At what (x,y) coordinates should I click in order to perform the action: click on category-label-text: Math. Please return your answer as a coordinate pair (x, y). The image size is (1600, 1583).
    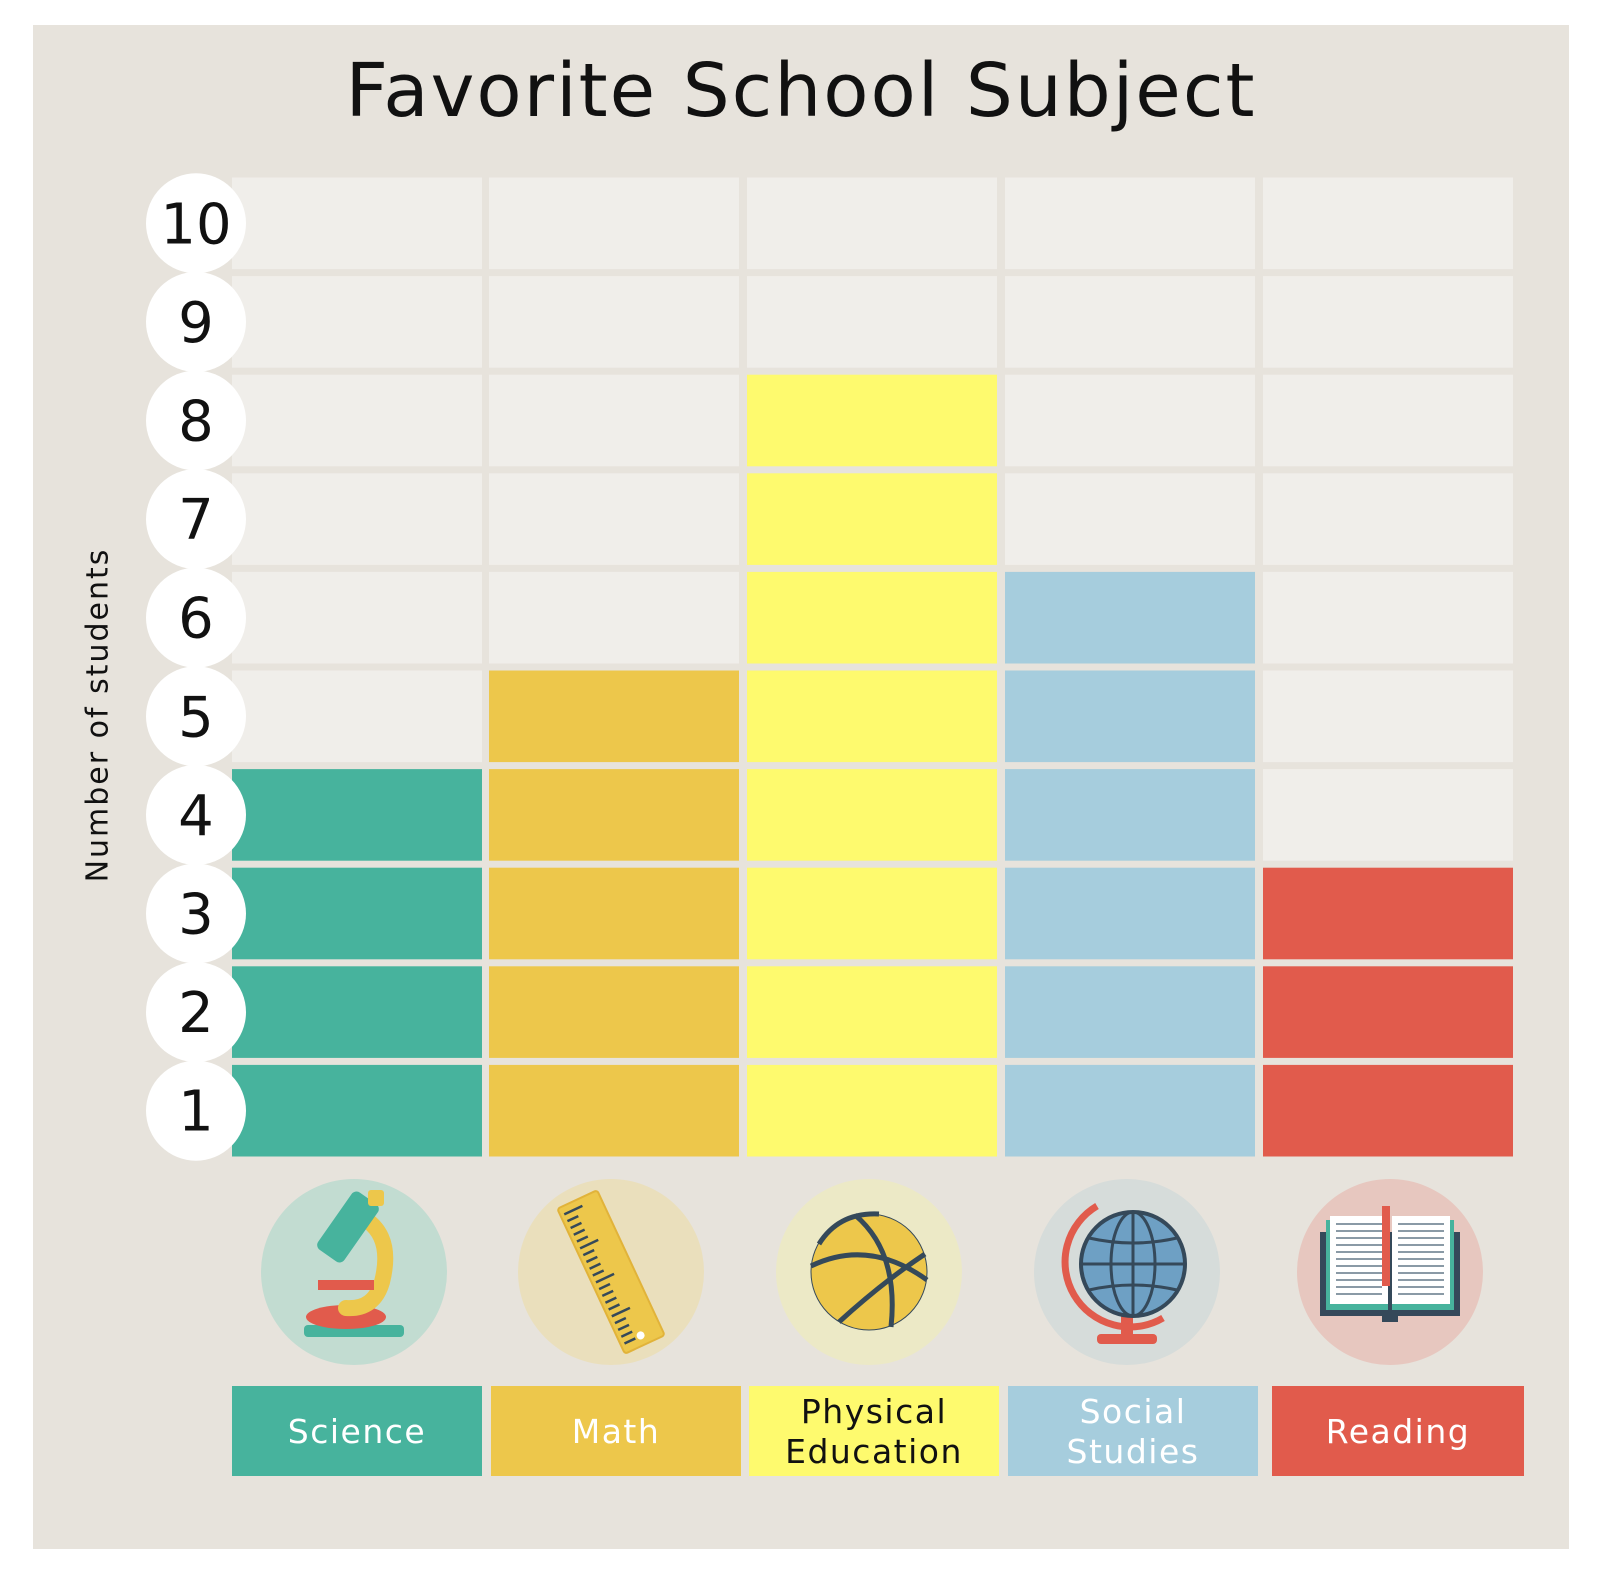
    Looking at the image, I should click on (616, 1431).